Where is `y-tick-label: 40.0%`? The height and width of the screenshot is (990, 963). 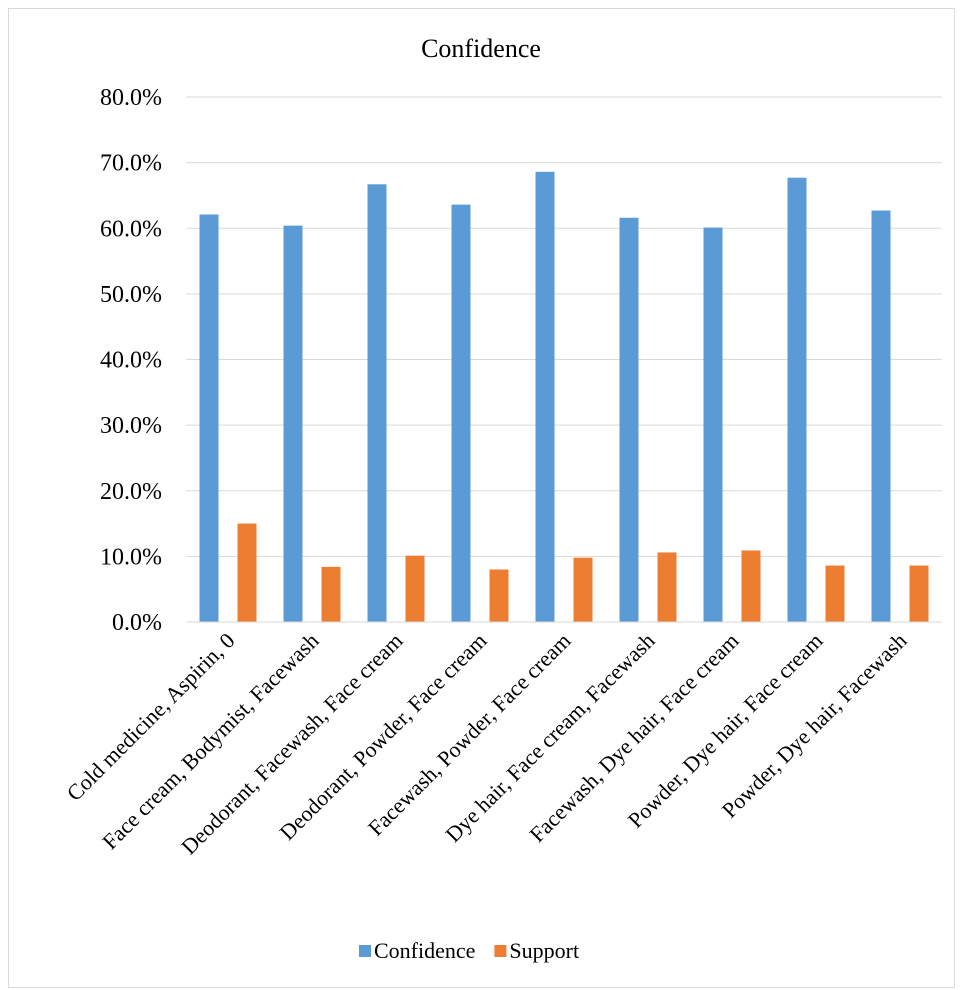
y-tick-label: 40.0% is located at coordinates (131, 361).